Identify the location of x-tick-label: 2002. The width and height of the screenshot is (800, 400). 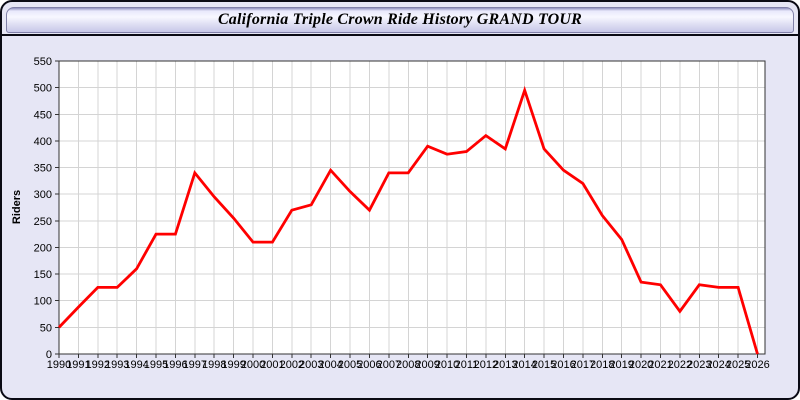
(292, 365).